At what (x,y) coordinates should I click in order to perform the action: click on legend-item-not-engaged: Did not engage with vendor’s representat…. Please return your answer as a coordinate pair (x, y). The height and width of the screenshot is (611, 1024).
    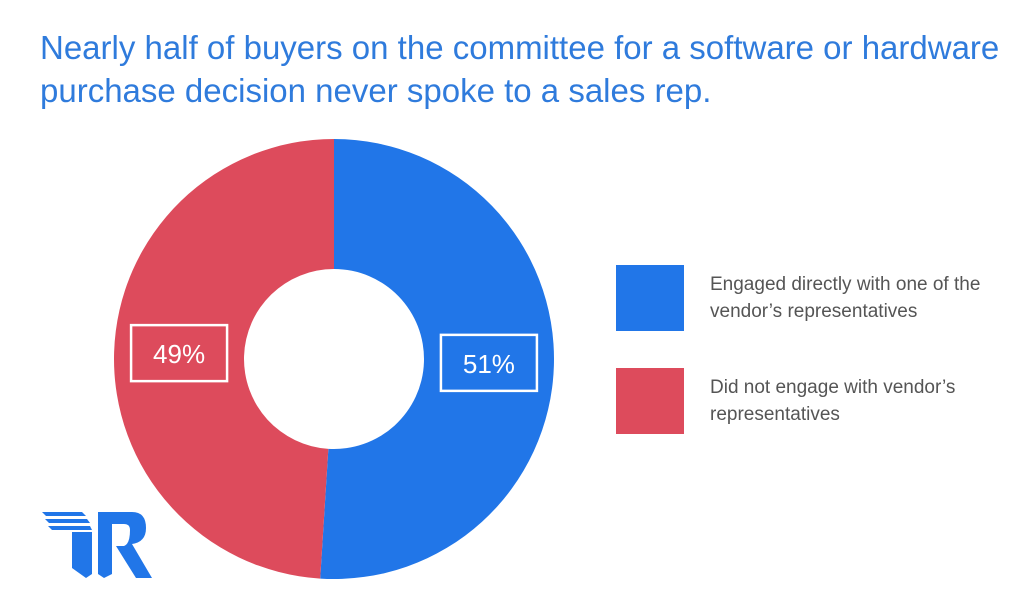
    Looking at the image, I should click on (813, 401).